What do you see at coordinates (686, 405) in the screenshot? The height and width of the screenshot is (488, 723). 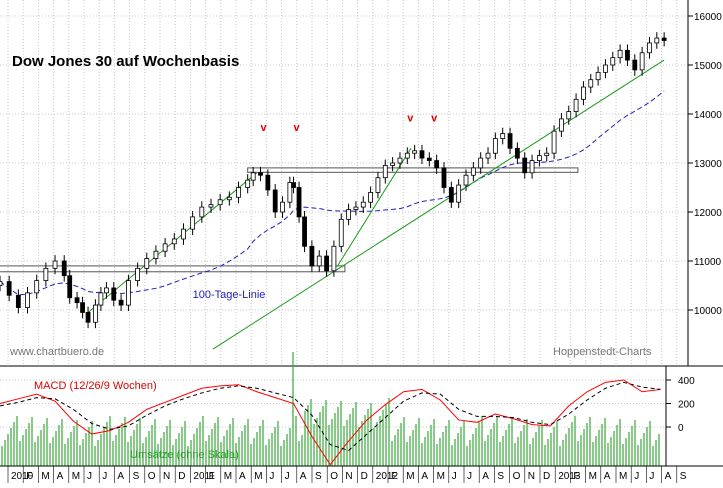 I see `macd-tick-label: 200` at bounding box center [686, 405].